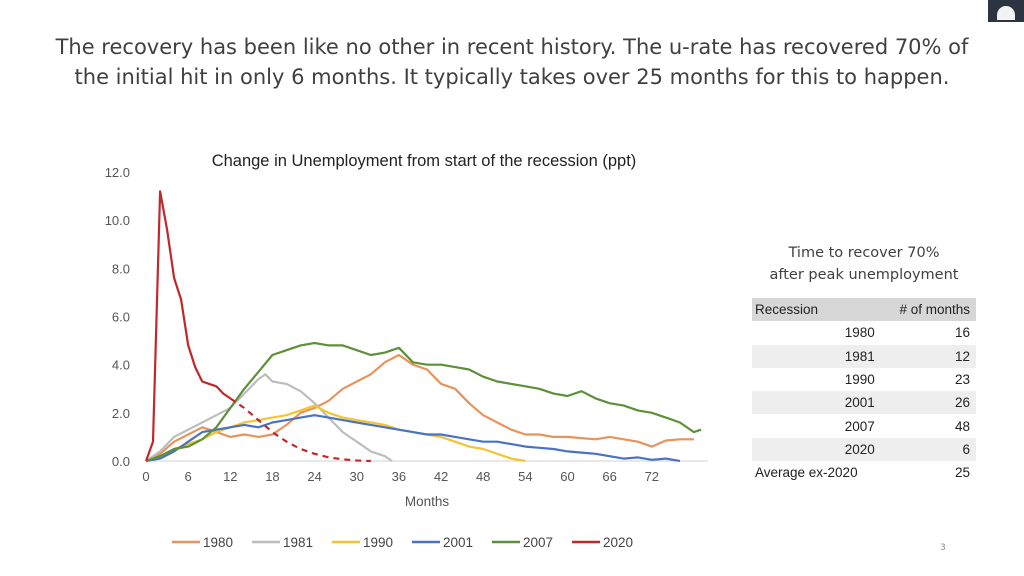 The height and width of the screenshot is (576, 1024). What do you see at coordinates (188, 476) in the screenshot?
I see `x-tick-label: 6` at bounding box center [188, 476].